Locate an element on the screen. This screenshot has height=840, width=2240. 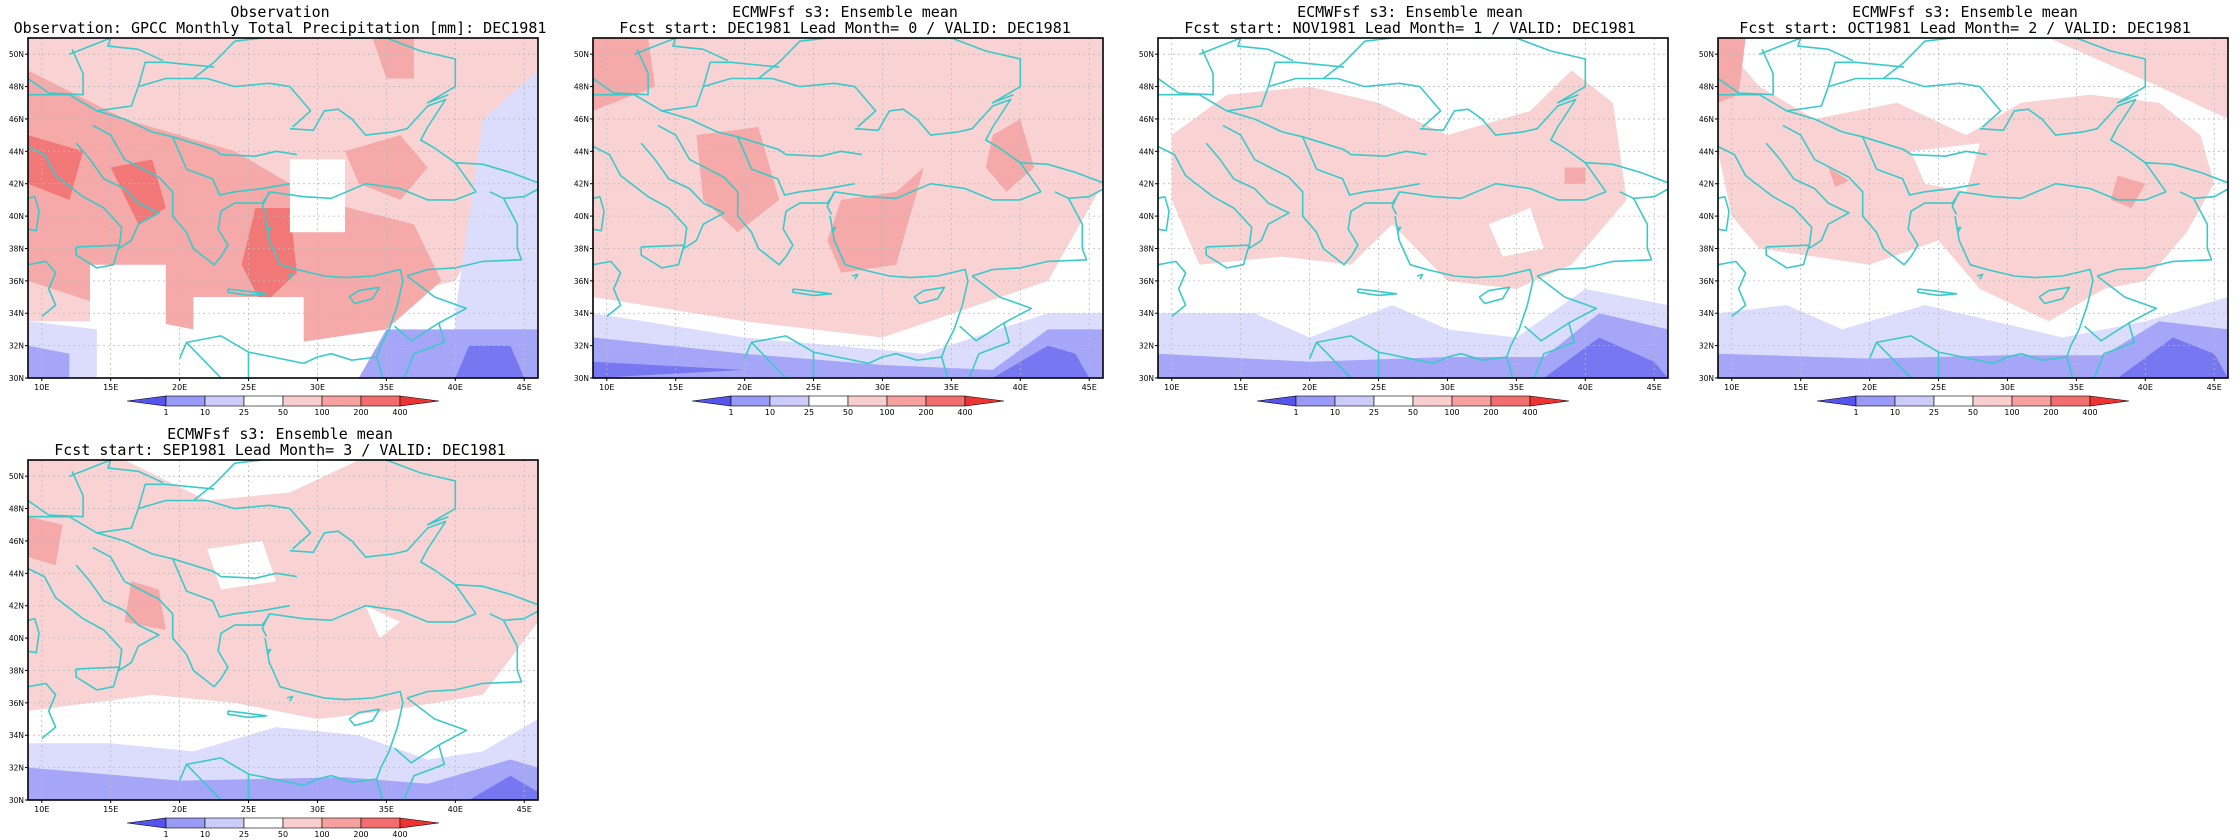
y-tick-label: 34N is located at coordinates (16, 735).